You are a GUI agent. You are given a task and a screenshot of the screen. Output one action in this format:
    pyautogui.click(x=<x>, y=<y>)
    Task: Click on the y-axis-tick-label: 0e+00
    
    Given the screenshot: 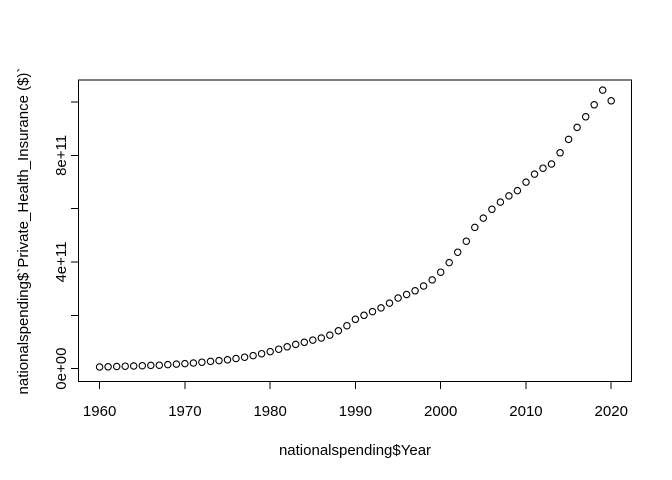 What is the action you would take?
    pyautogui.click(x=61, y=369)
    